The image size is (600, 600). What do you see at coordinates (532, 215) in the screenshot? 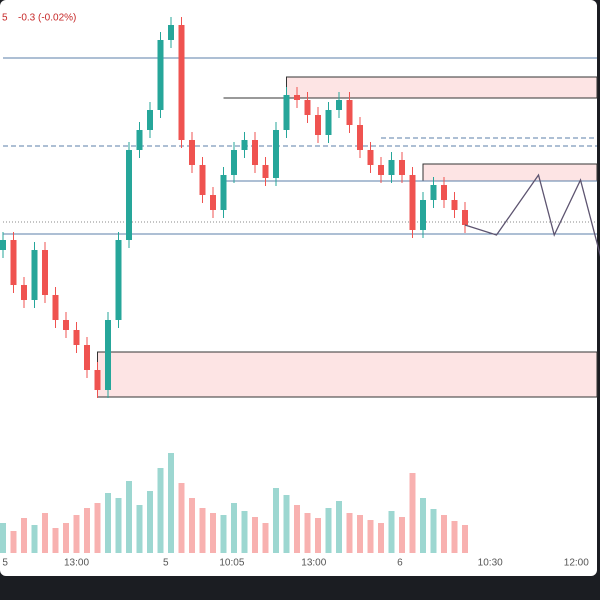
I see `projection-line` at bounding box center [532, 215].